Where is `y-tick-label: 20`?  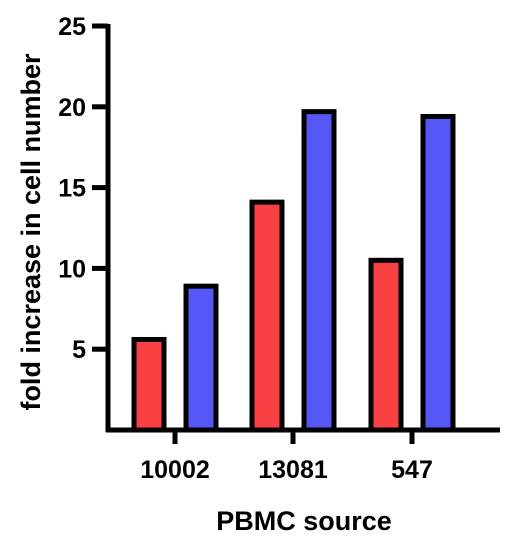
y-tick-label: 20 is located at coordinates (72, 108).